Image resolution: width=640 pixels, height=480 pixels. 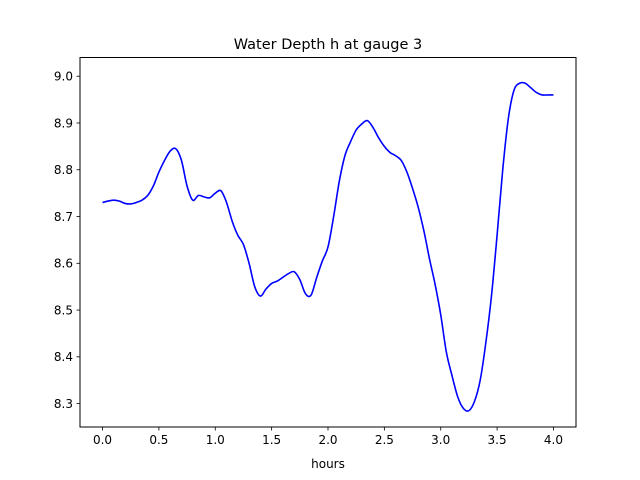 I want to click on x-tick-label: 3.0, so click(x=440, y=440).